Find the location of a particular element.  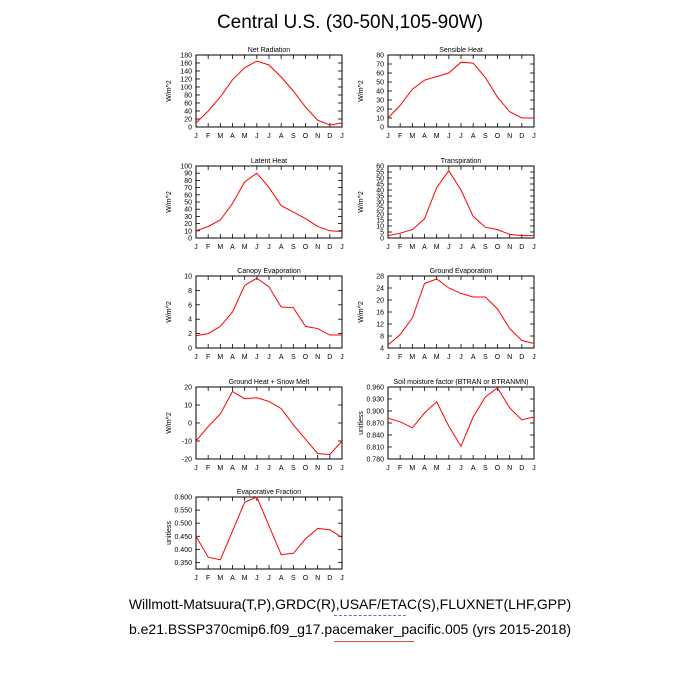

y-tick-label: 28 is located at coordinates (380, 277).